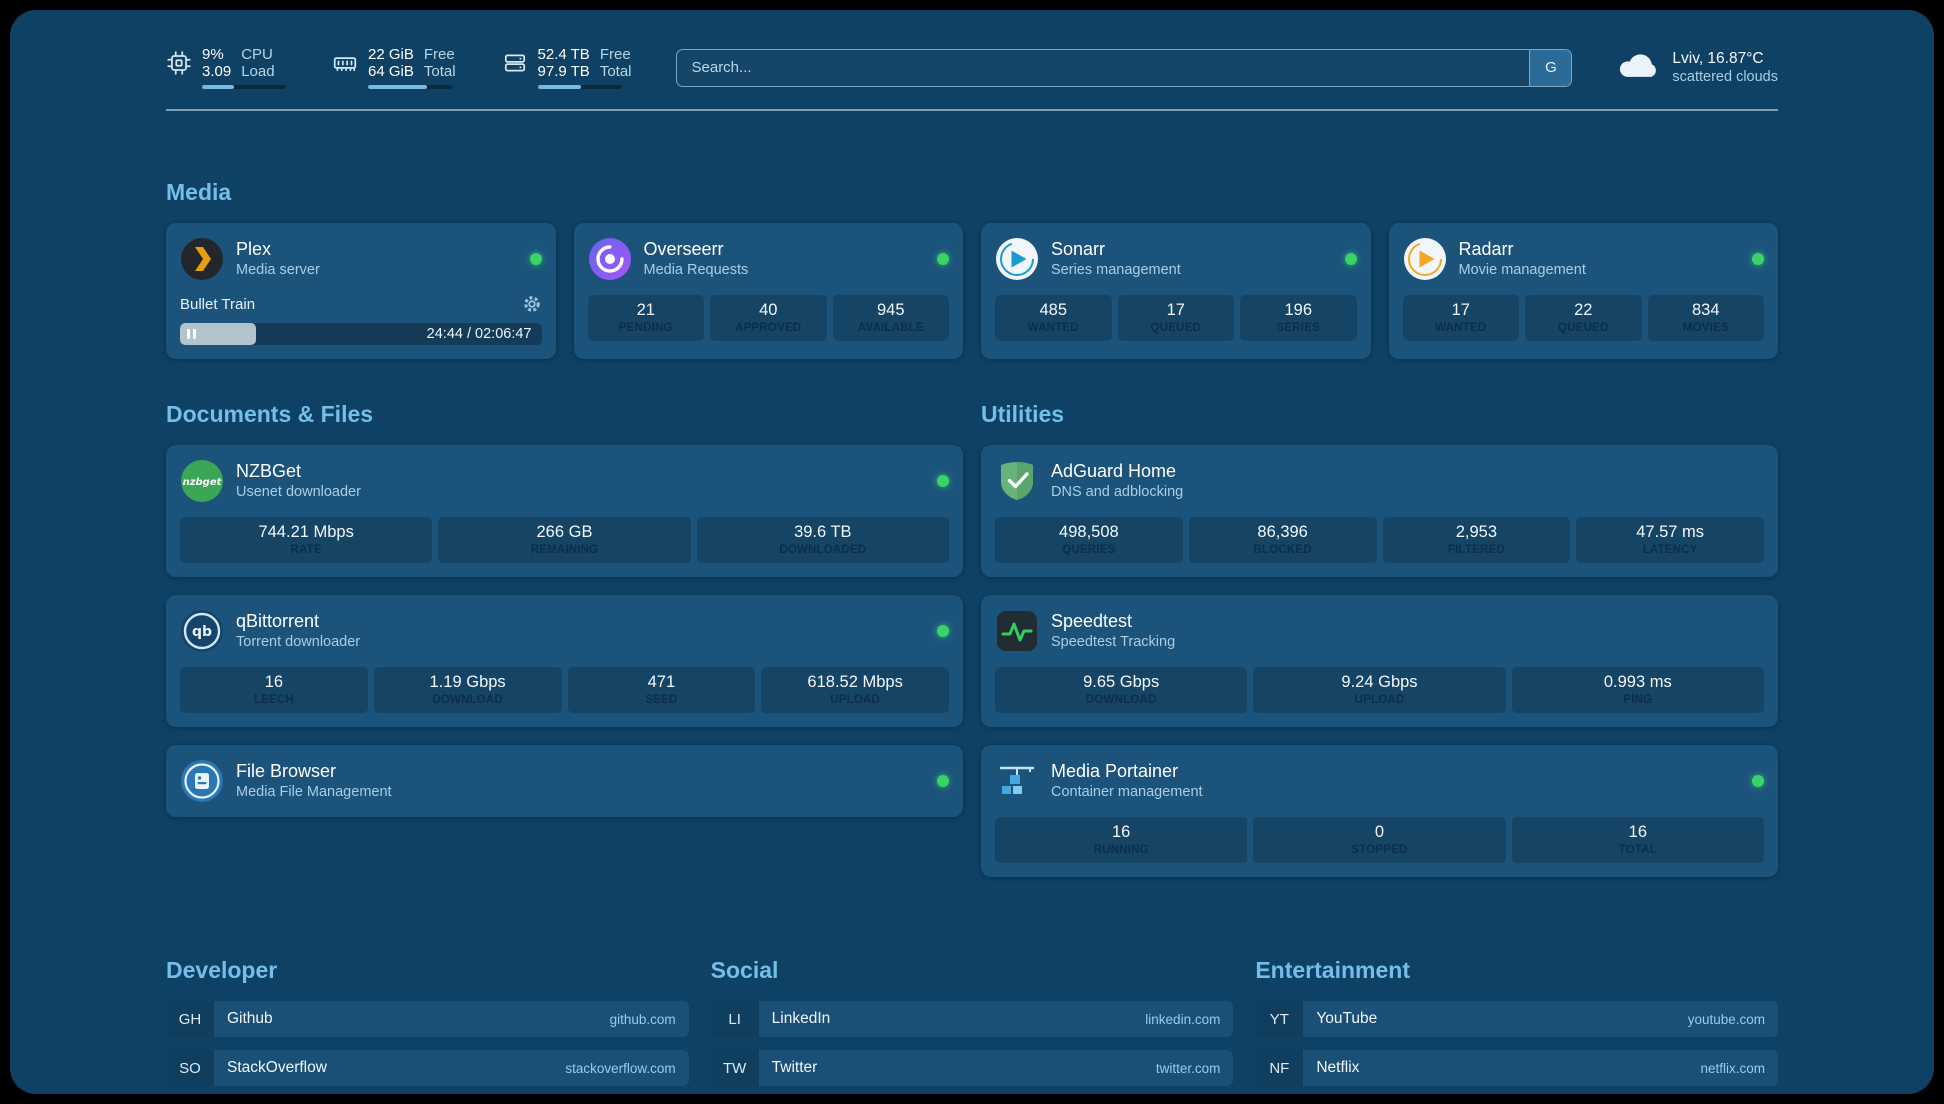 This screenshot has height=1104, width=1944. Describe the element at coordinates (696, 270) in the screenshot. I see `service-subtitle: Media Requests` at that location.